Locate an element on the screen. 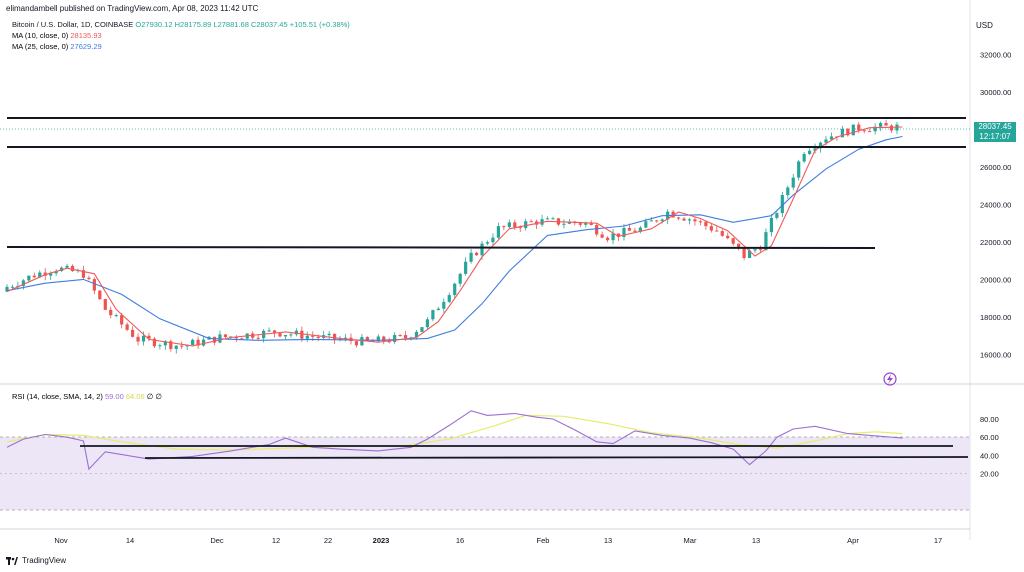 The height and width of the screenshot is (572, 1024). close-value: C28037.45 is located at coordinates (269, 24).